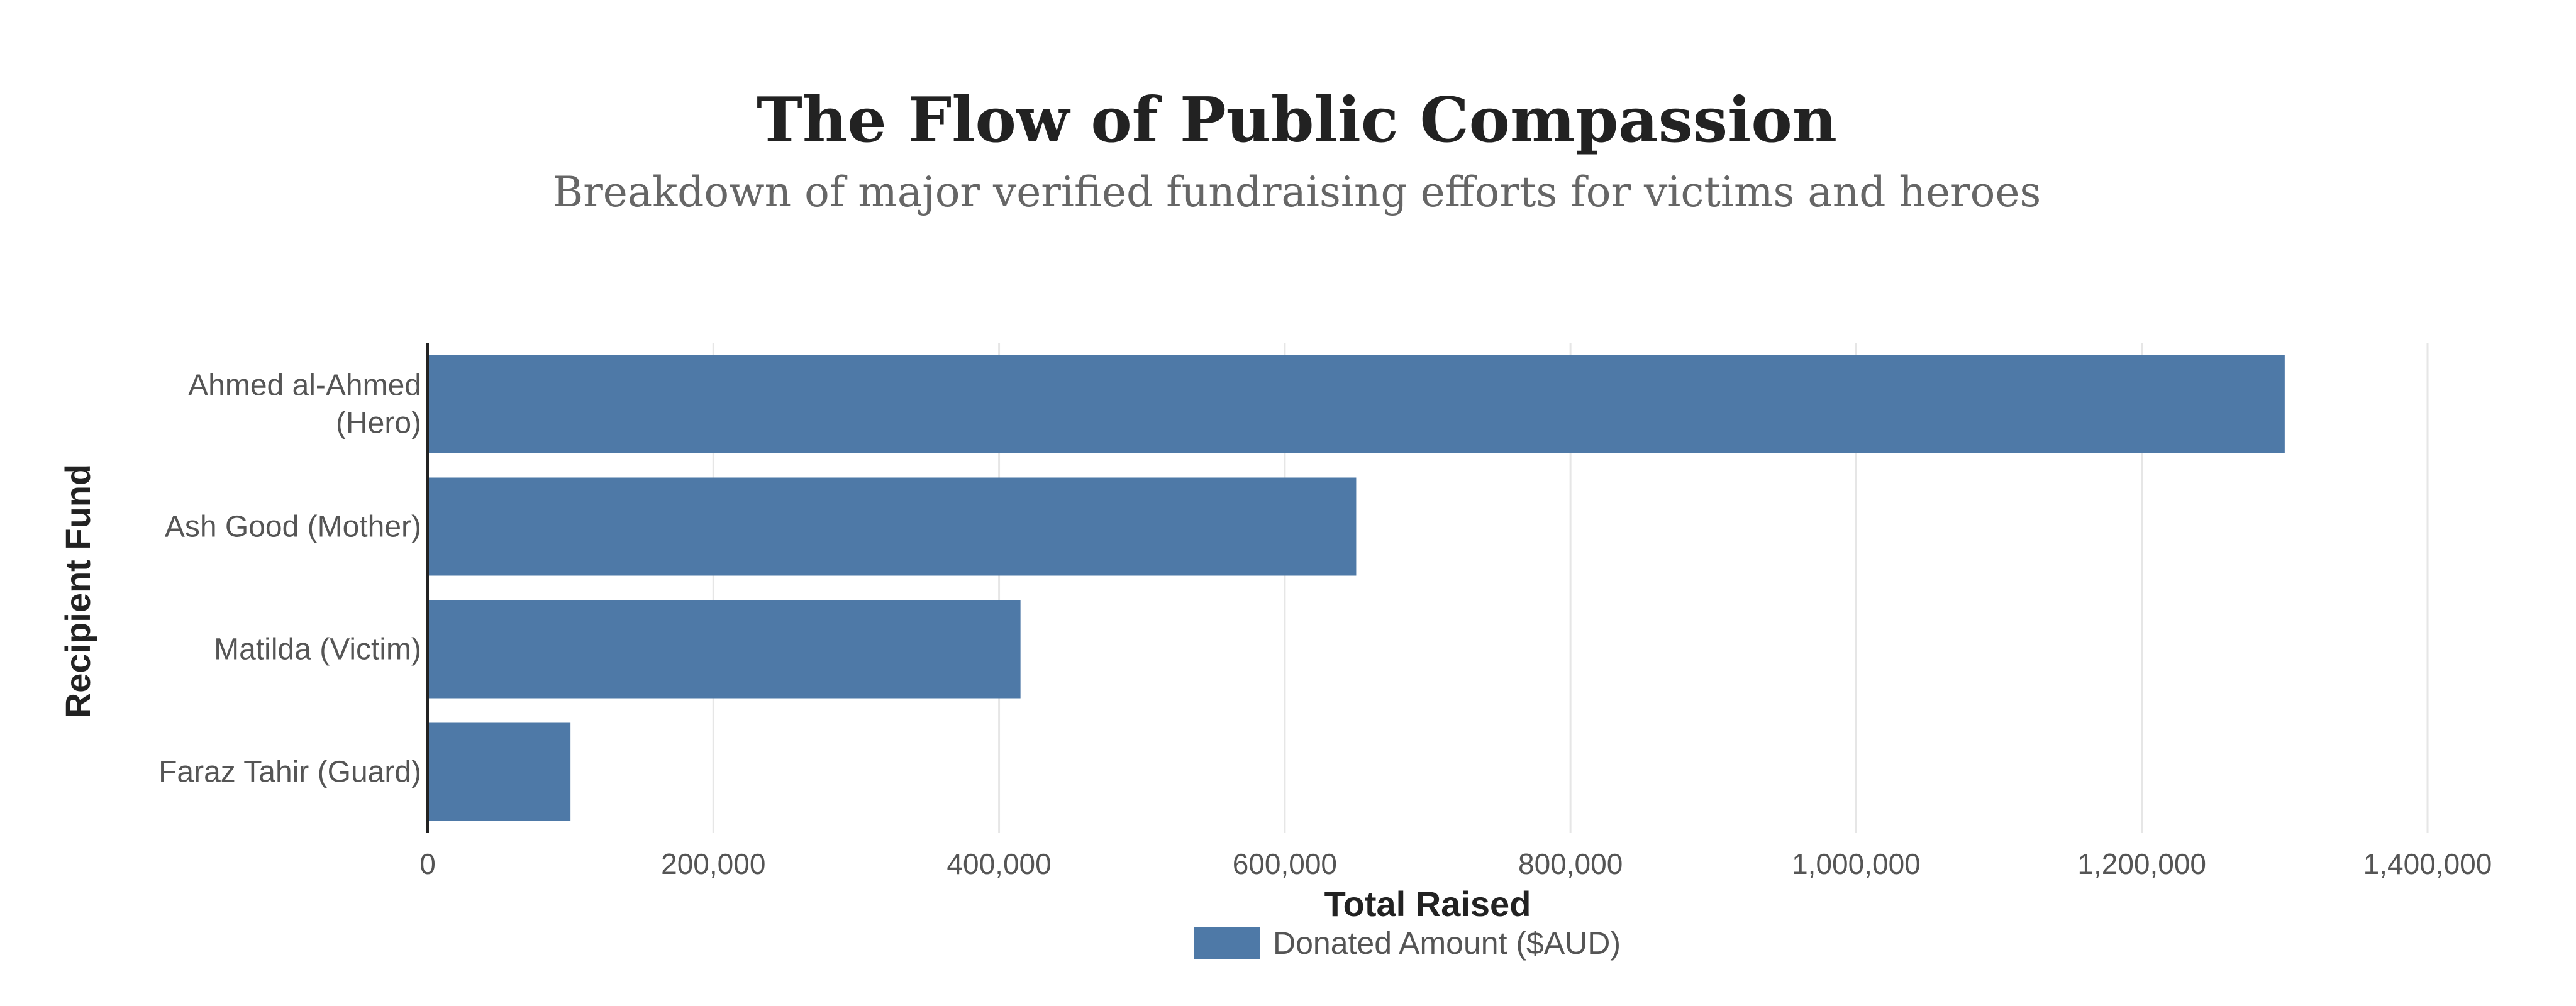  Describe the element at coordinates (1427, 904) in the screenshot. I see `x-axis-title: Total Raised` at that location.